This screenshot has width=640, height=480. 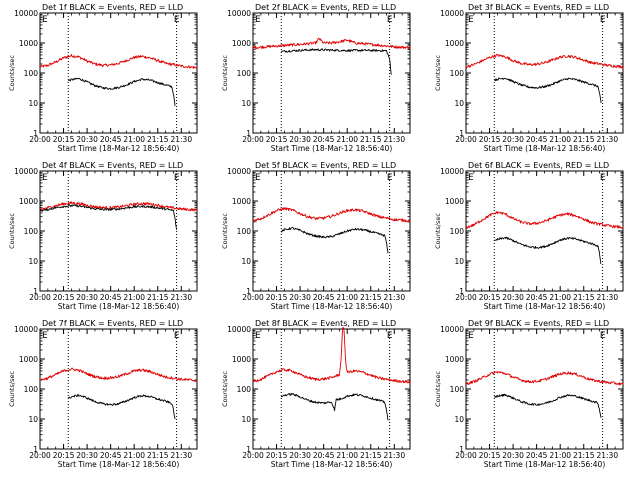 What do you see at coordinates (325, 165) in the screenshot?
I see `panel-title: Det 5f BLACK = Events, RED = LLD` at bounding box center [325, 165].